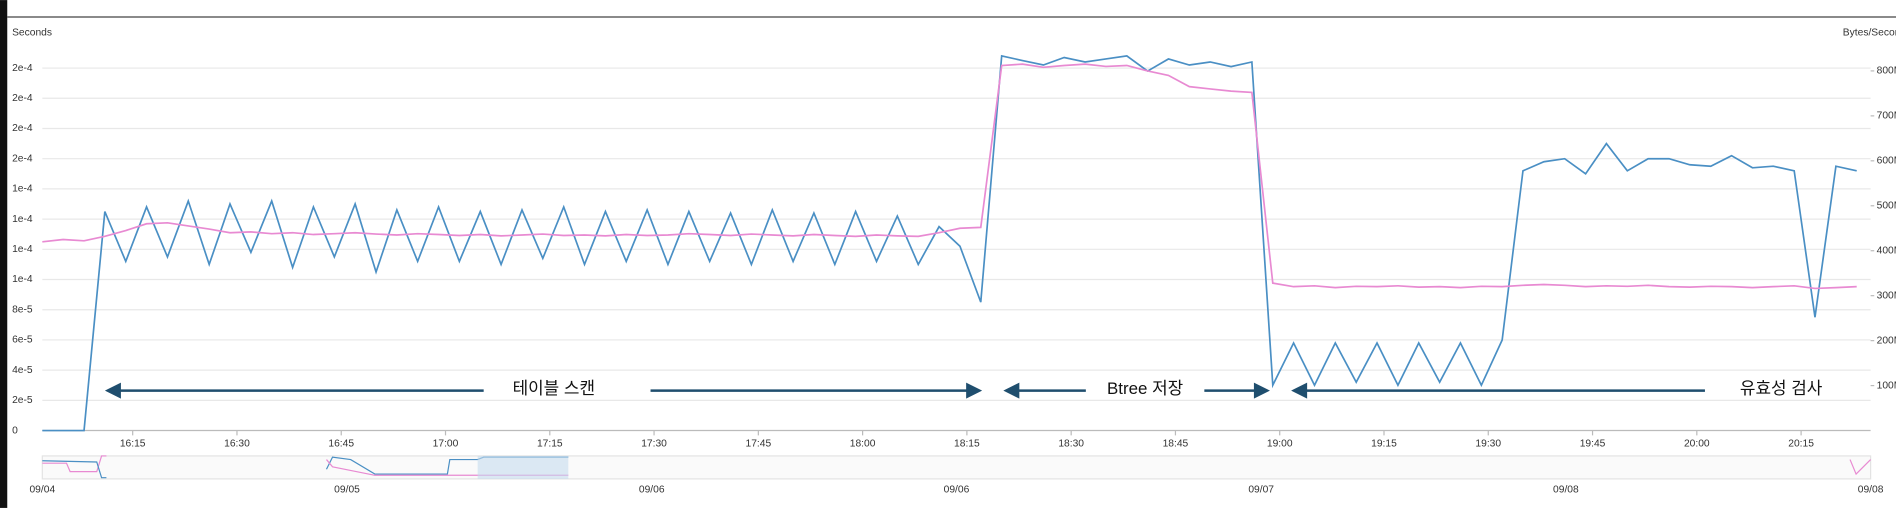 This screenshot has height=508, width=1896. Describe the element at coordinates (1886, 71) in the screenshot. I see `y2-tick-label: 800M` at that location.